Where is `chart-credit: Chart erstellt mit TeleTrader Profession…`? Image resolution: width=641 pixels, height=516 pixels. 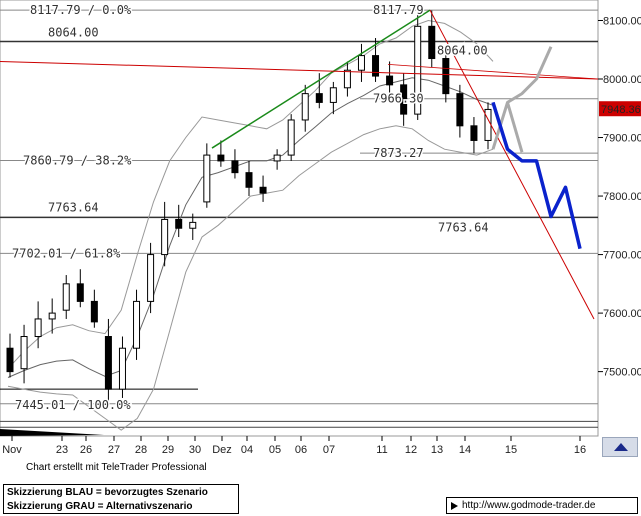
chart-credit: Chart erstellt mit TeleTrader Profession… is located at coordinates (116, 467).